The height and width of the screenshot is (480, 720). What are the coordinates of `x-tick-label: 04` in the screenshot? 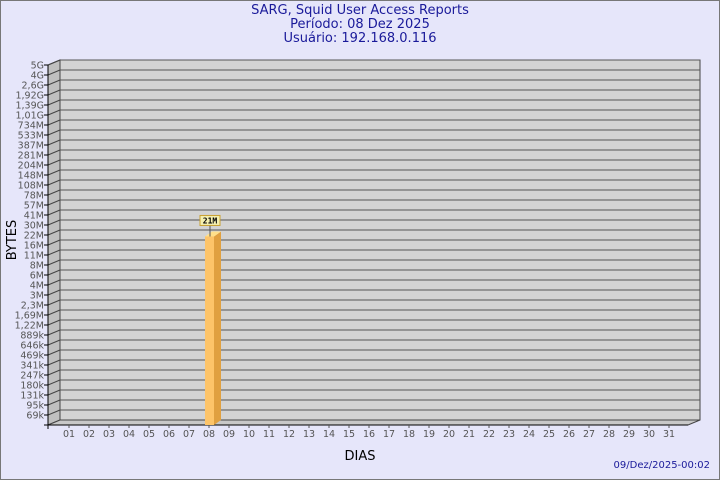 It's located at (129, 434).